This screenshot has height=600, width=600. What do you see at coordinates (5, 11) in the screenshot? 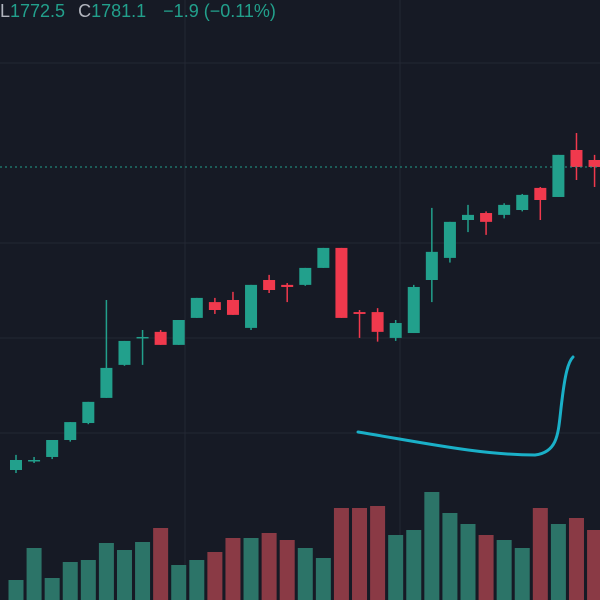
I see `low-label: L` at bounding box center [5, 11].